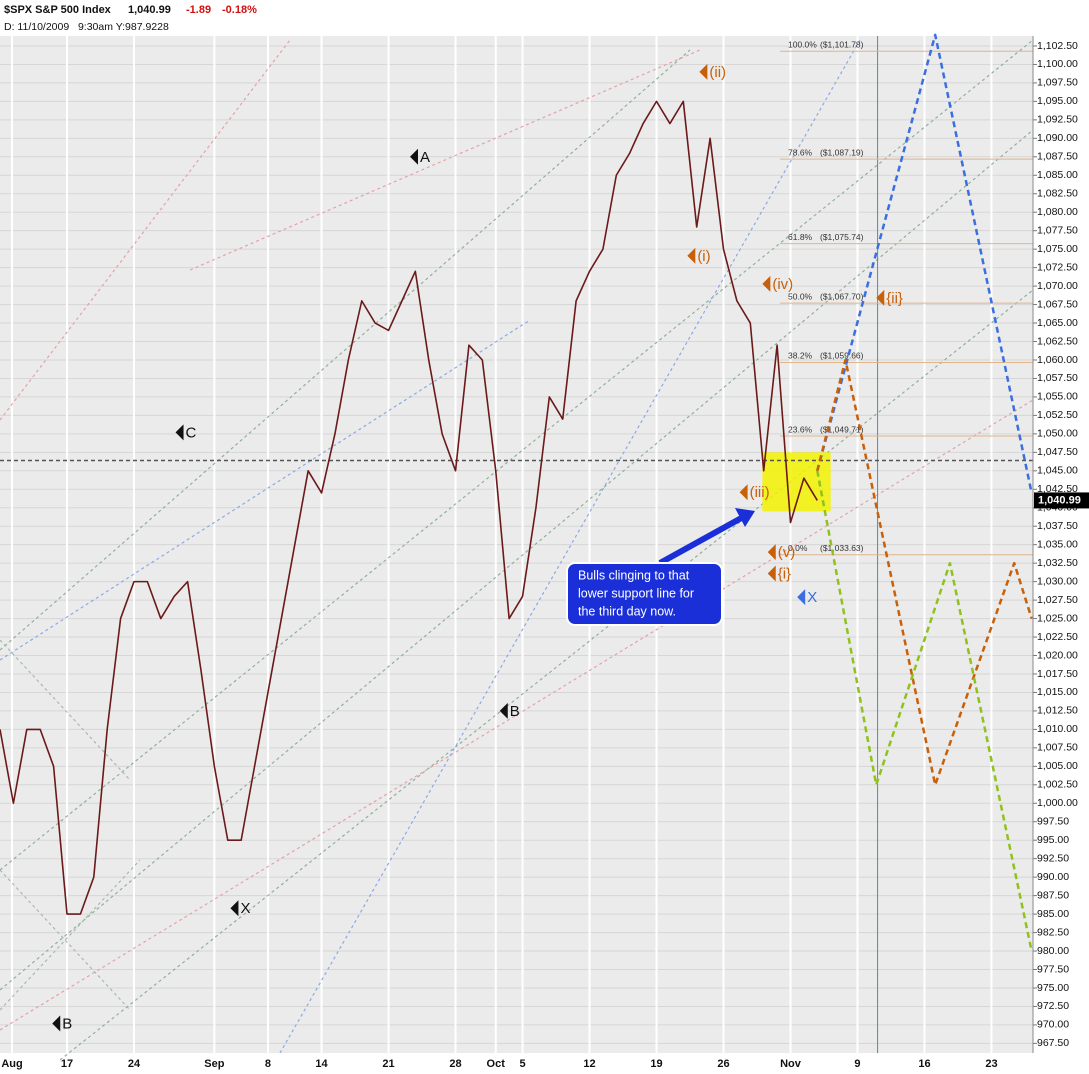  Describe the element at coordinates (800, 152) in the screenshot. I see `fib-percent: 78.6%` at that location.